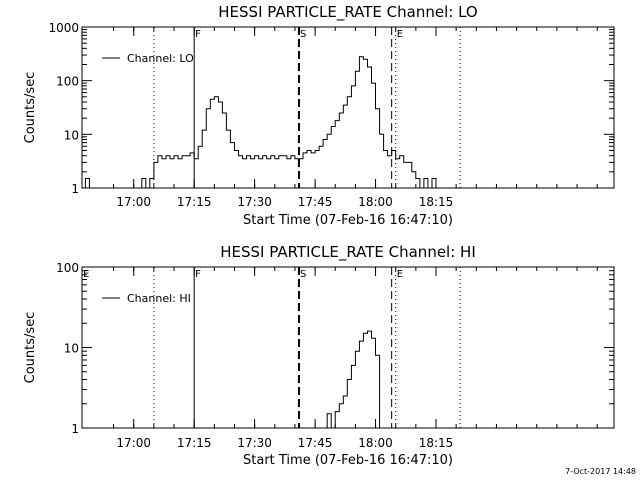 This screenshot has width=640, height=484. I want to click on legend-label: Channel: HI, so click(159, 298).